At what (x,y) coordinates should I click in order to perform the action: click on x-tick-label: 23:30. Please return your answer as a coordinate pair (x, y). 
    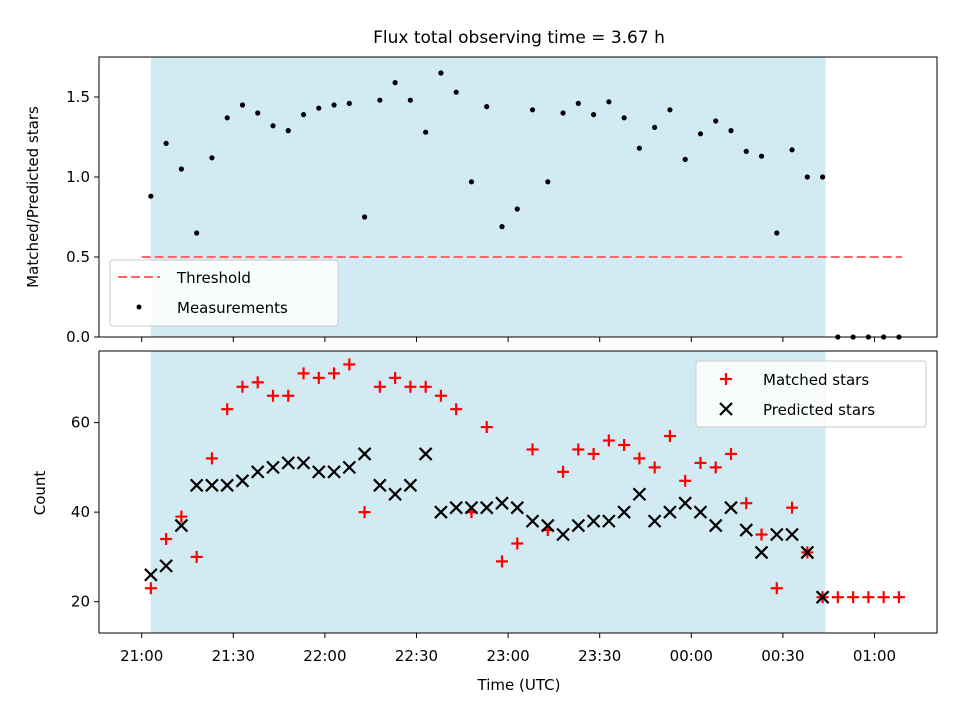
    Looking at the image, I should click on (599, 656).